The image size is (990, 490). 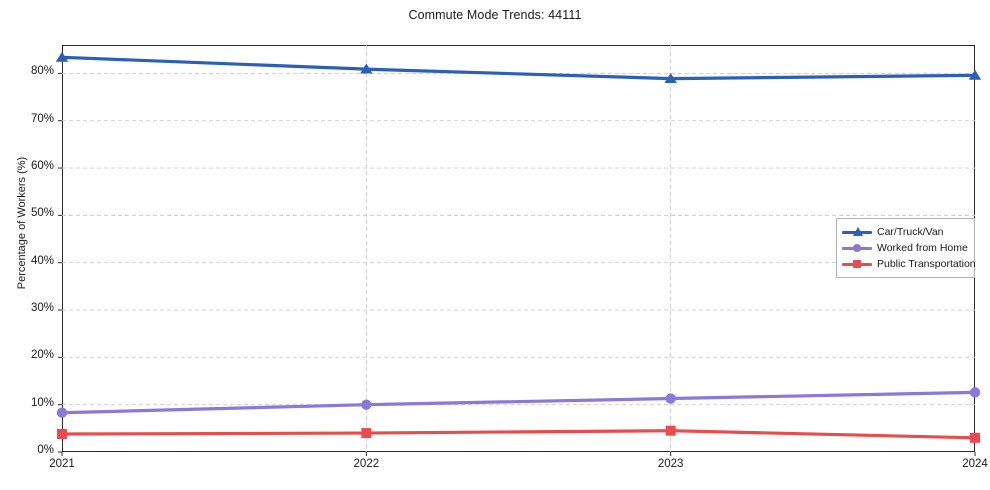 I want to click on x-axis-tick-label: 2022, so click(x=366, y=464).